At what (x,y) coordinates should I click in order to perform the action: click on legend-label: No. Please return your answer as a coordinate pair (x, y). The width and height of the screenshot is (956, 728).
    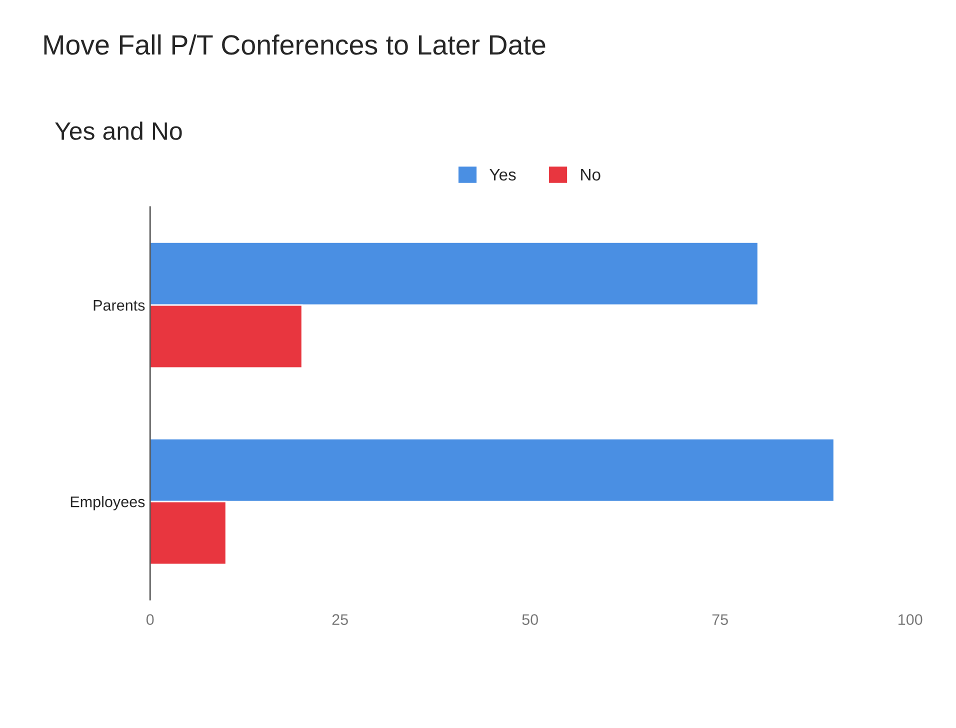
    Looking at the image, I should click on (590, 174).